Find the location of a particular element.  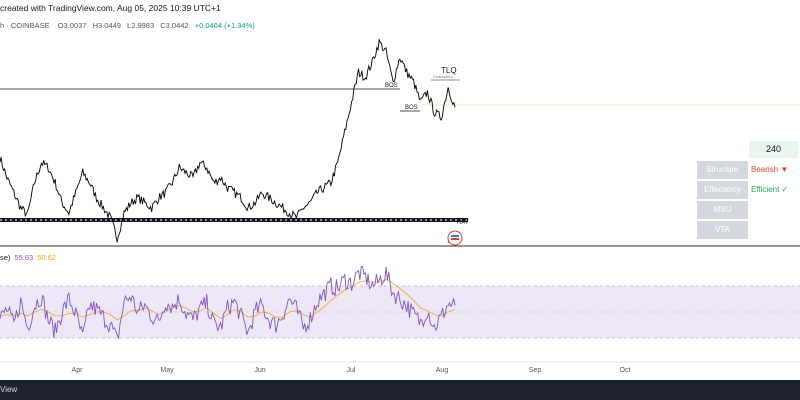

tlq-sublabel: Continuation is located at coordinates (443, 77).